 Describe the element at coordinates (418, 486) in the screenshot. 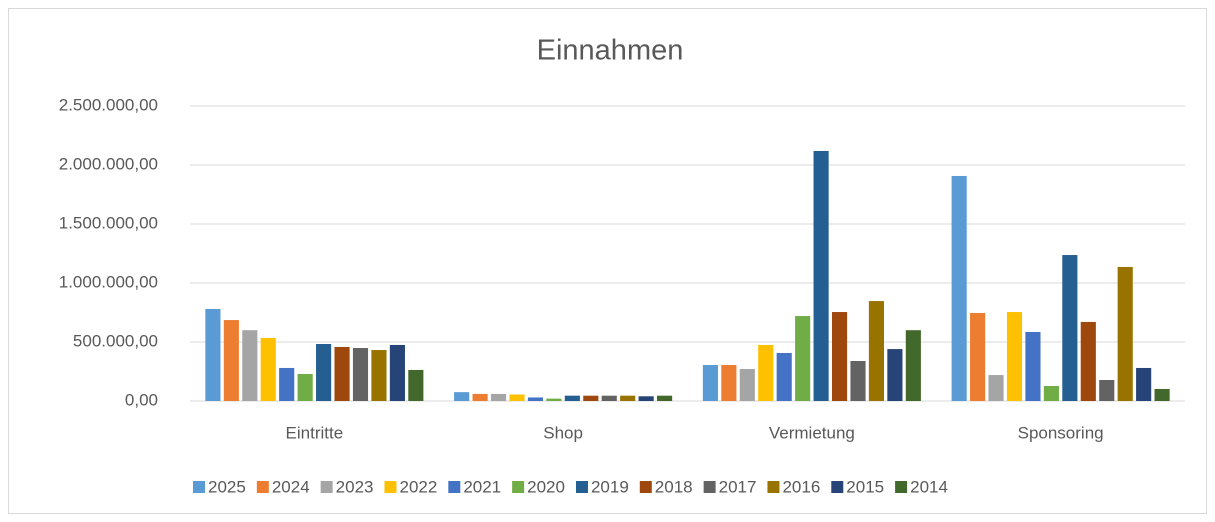

I see `legend-label: 2022` at that location.